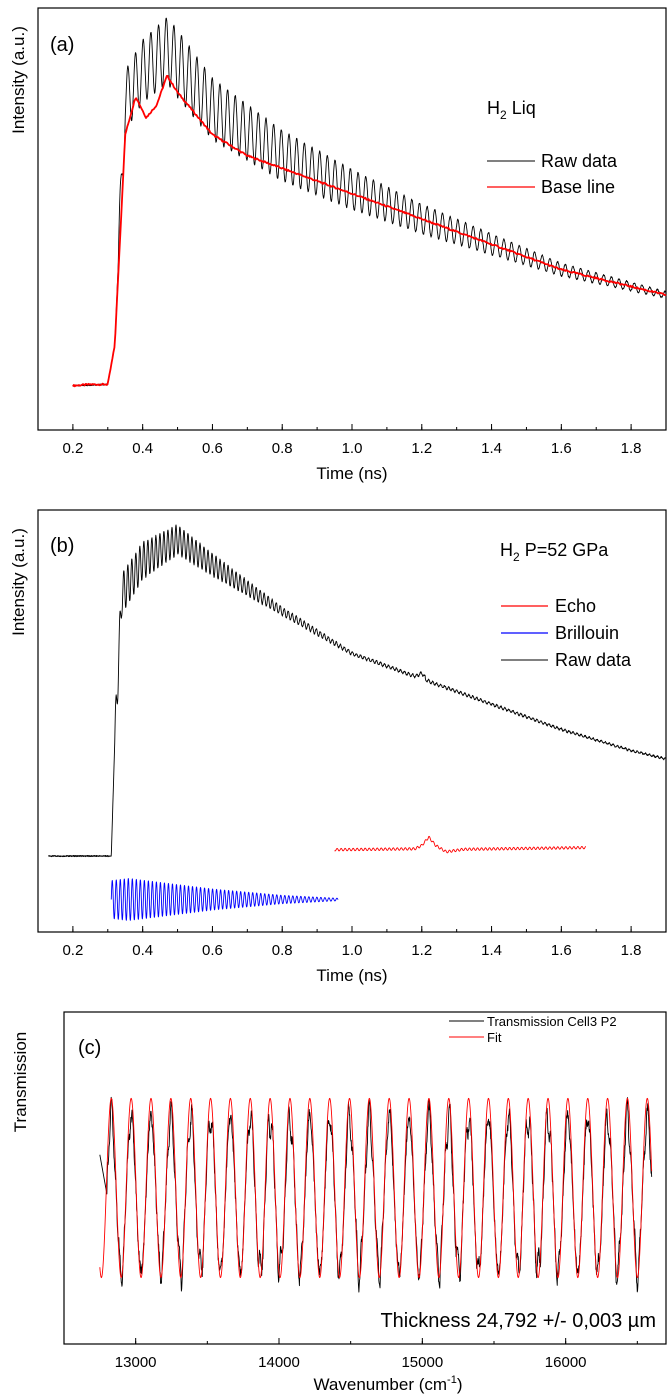  What do you see at coordinates (494, 1037) in the screenshot?
I see `legend-label-fit-c: Fit` at bounding box center [494, 1037].